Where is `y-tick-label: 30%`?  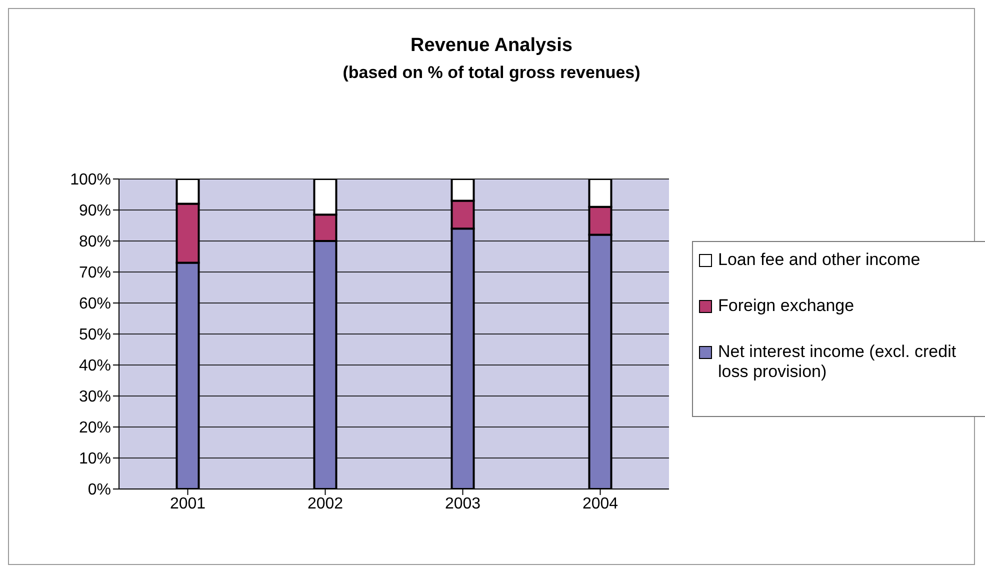
y-tick-label: 30% is located at coordinates (94, 397).